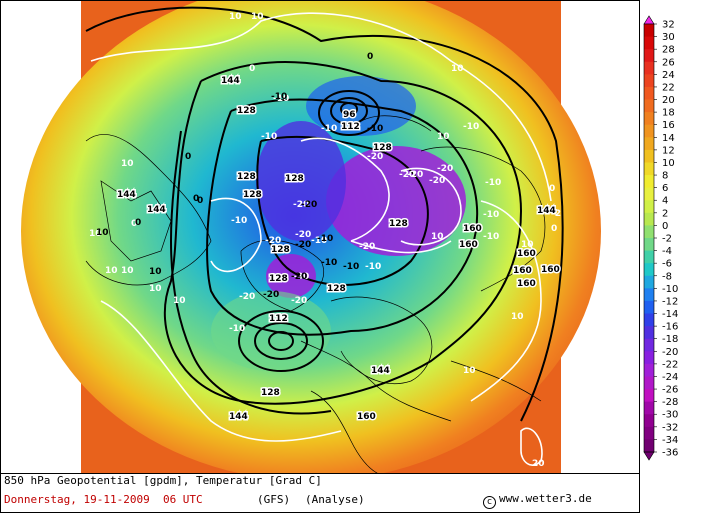 This screenshot has height=513, width=704. I want to click on geopotential-label: 112, so click(278, 319).